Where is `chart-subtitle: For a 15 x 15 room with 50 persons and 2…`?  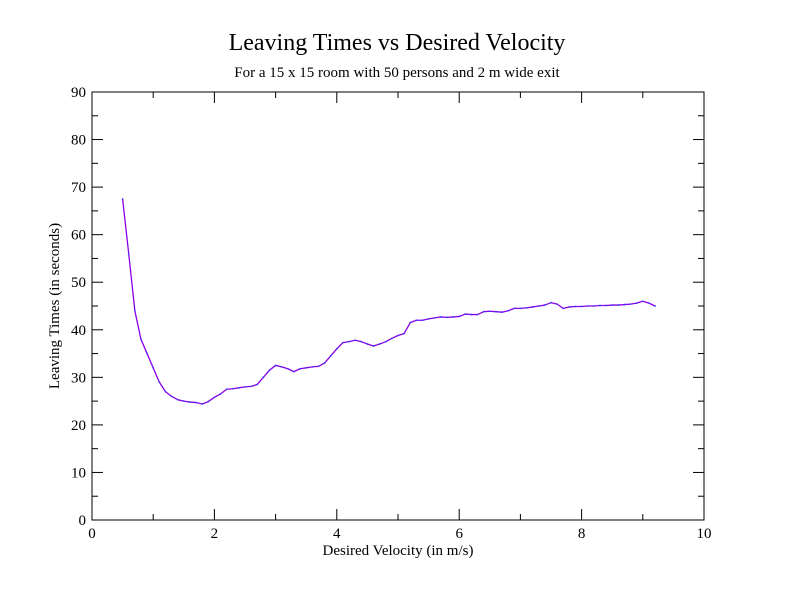 chart-subtitle: For a 15 x 15 room with 50 persons and 2… is located at coordinates (397, 73).